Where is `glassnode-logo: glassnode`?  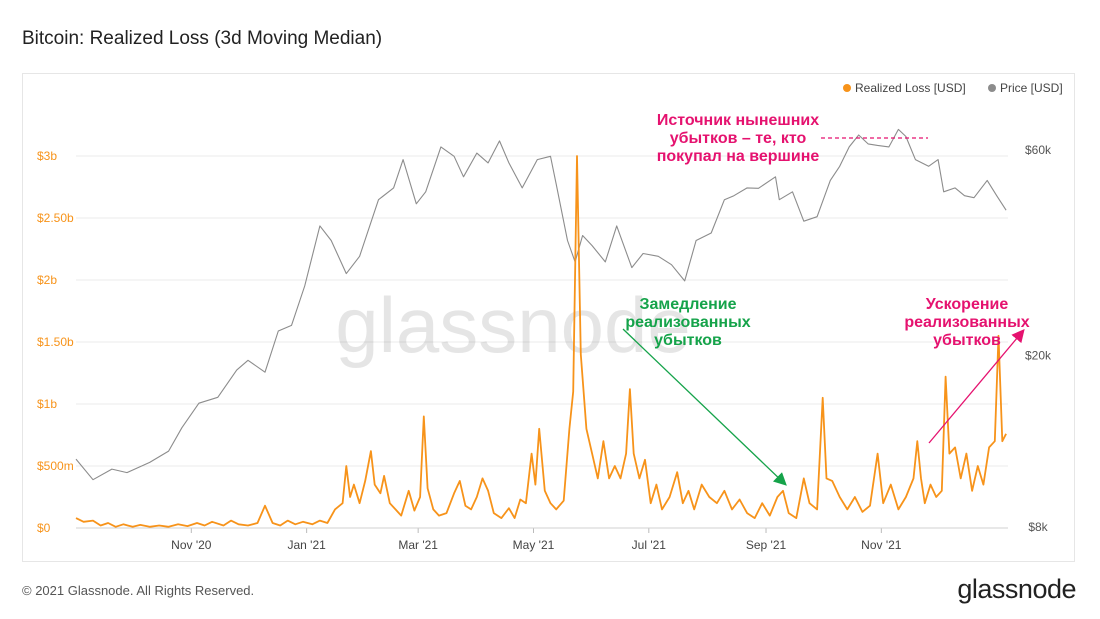
glassnode-logo: glassnode is located at coordinates (1016, 589).